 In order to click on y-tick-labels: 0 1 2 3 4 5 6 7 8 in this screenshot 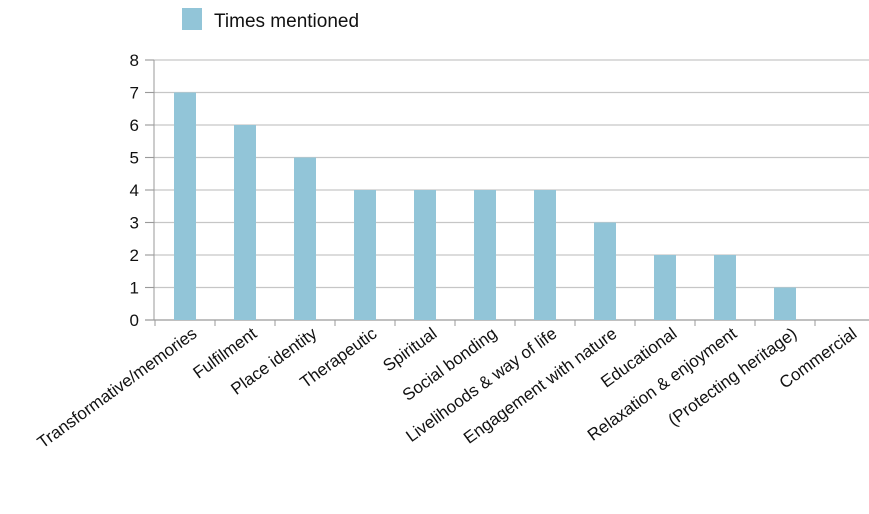, I will do `click(134, 190)`.